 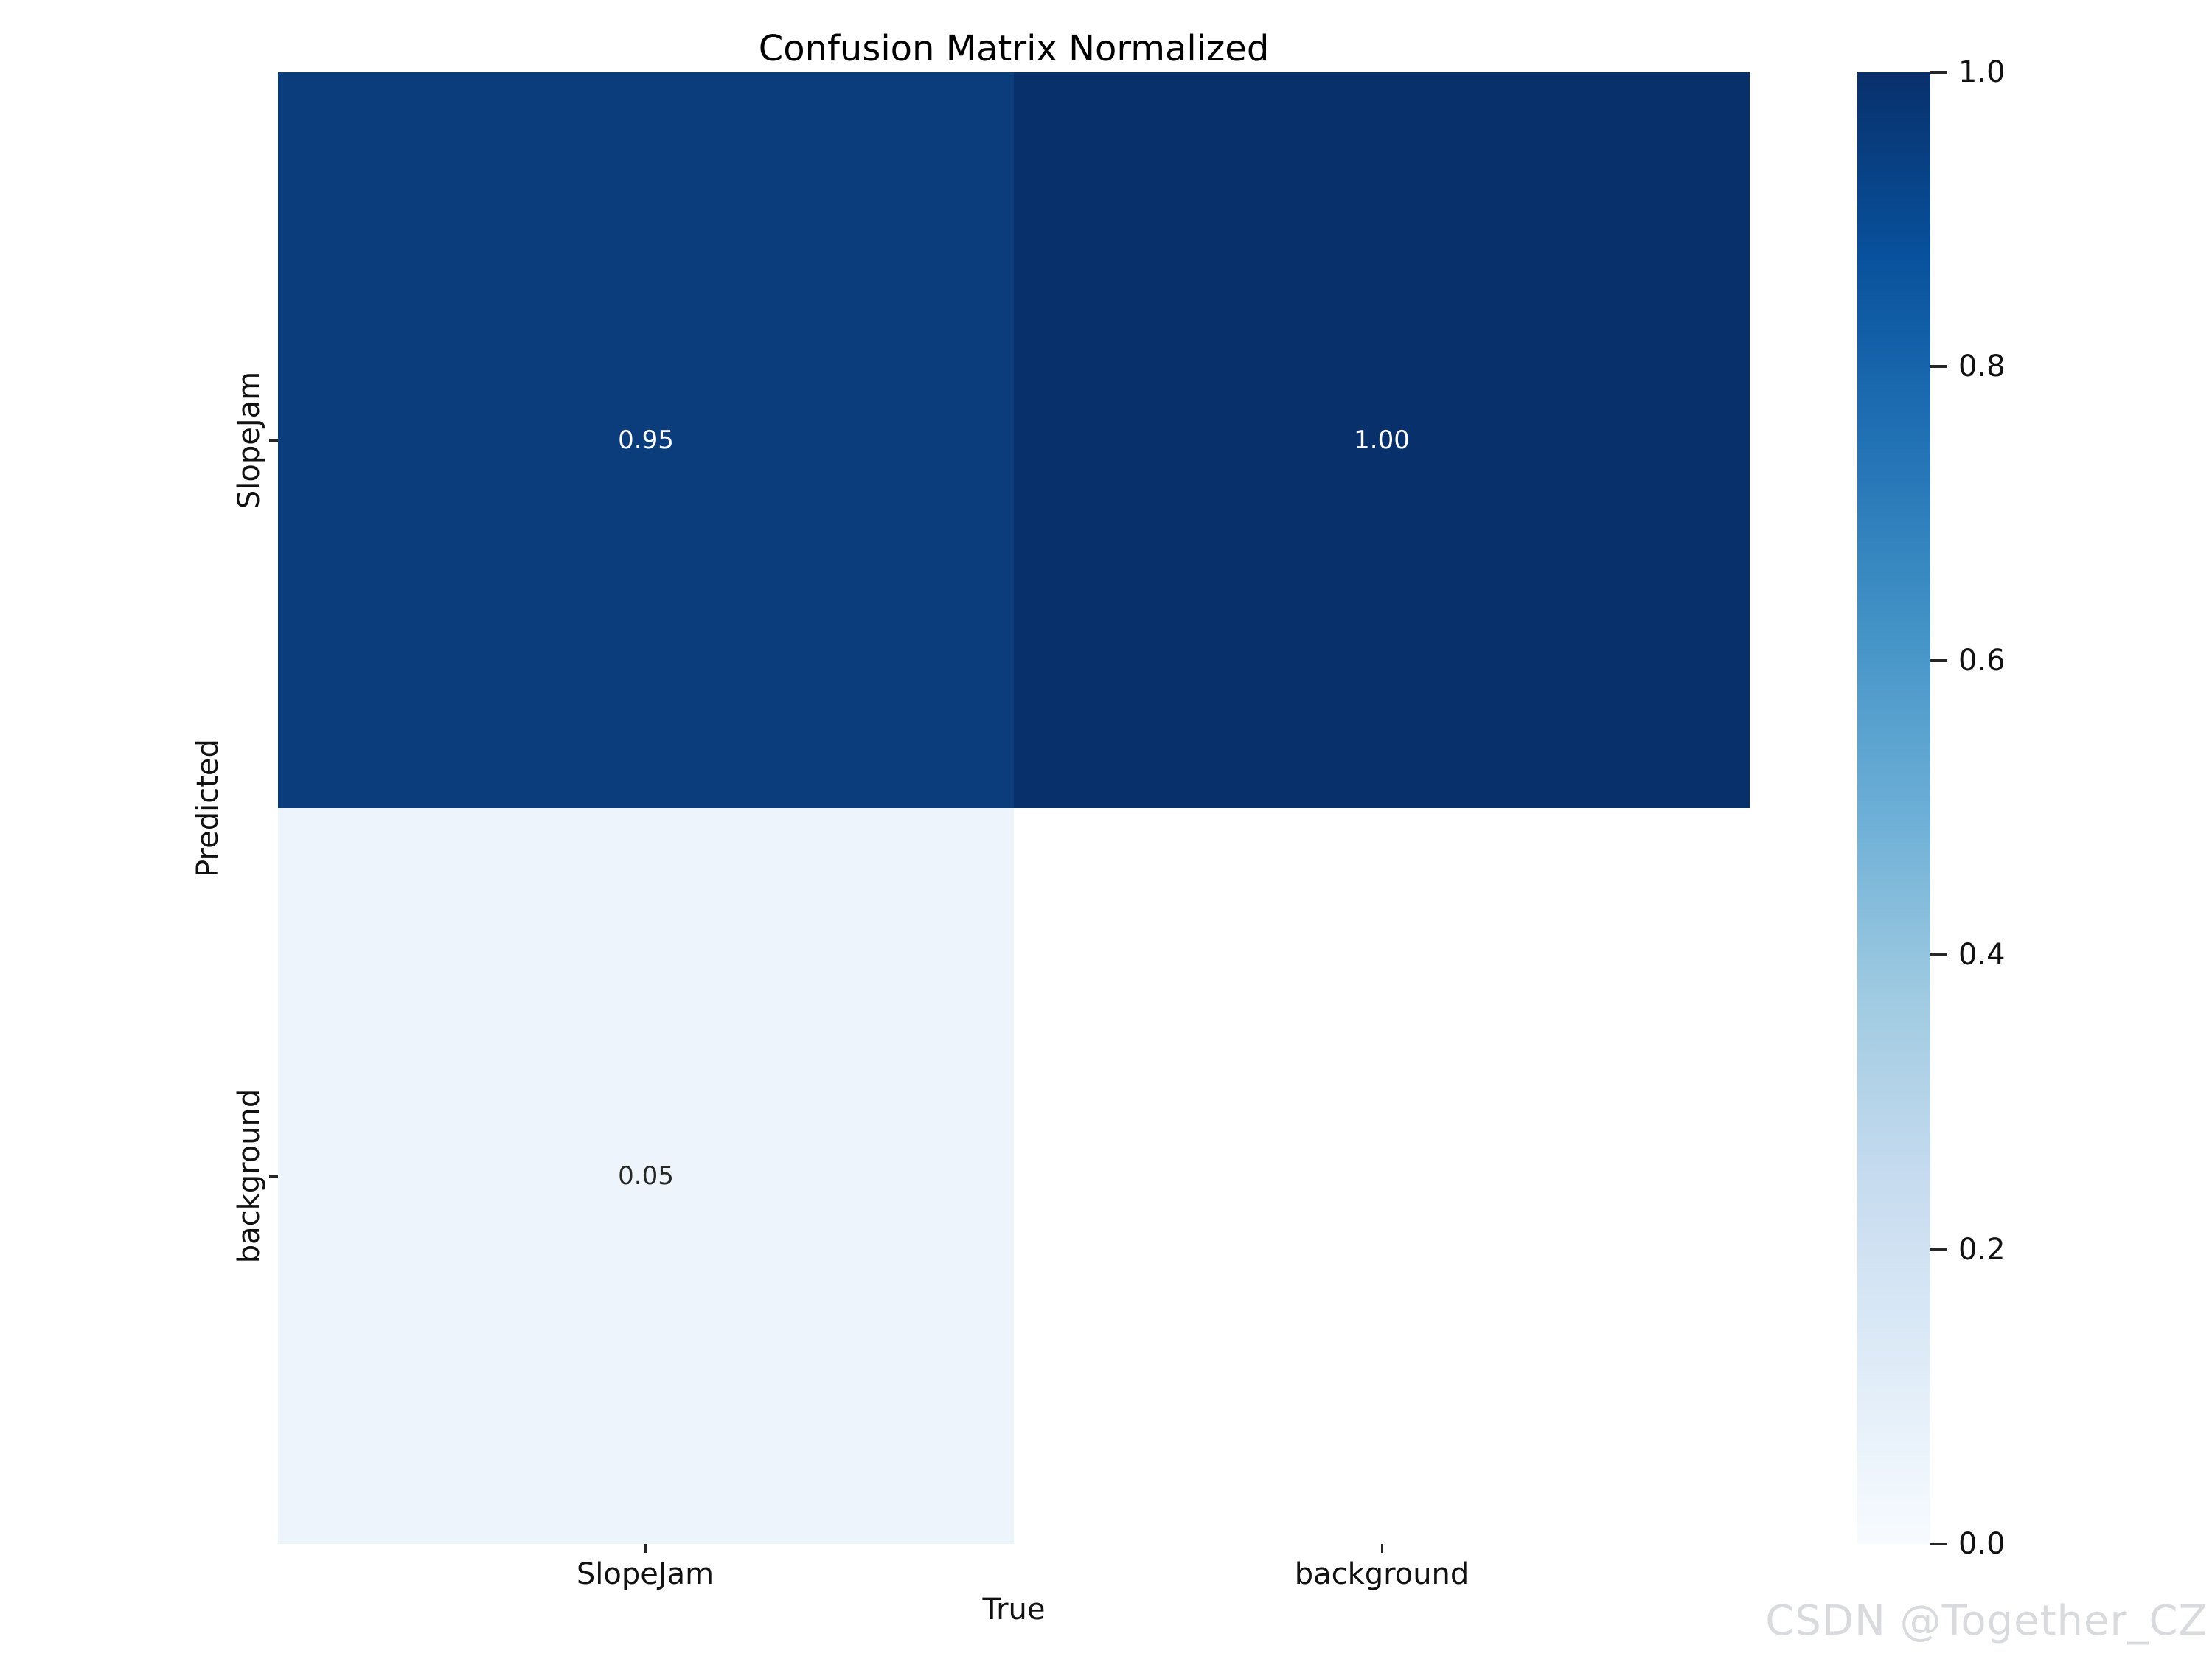 What do you see at coordinates (1982, 72) in the screenshot?
I see `colorbar-tick-label: 1.0` at bounding box center [1982, 72].